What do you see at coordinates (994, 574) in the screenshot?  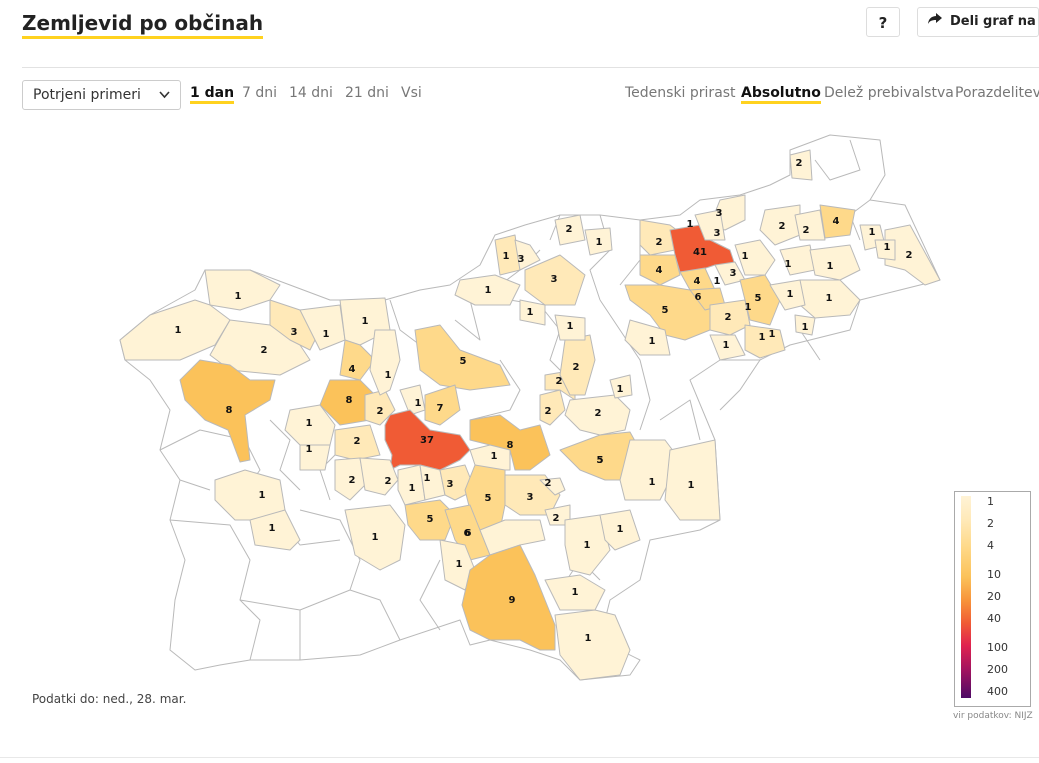 I see `legend-label: 10` at bounding box center [994, 574].